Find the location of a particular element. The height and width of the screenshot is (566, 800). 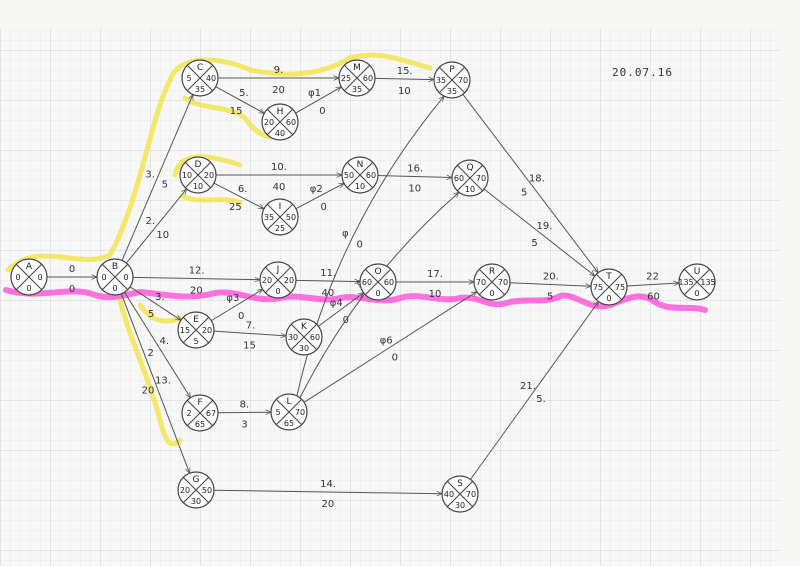

edge-N-Q is located at coordinates (414, 176).